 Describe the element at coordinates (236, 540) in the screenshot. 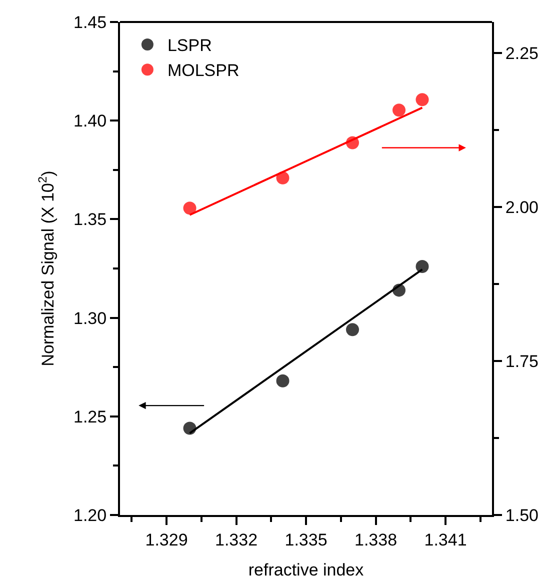

I see `x-tick-label: 1.332` at that location.